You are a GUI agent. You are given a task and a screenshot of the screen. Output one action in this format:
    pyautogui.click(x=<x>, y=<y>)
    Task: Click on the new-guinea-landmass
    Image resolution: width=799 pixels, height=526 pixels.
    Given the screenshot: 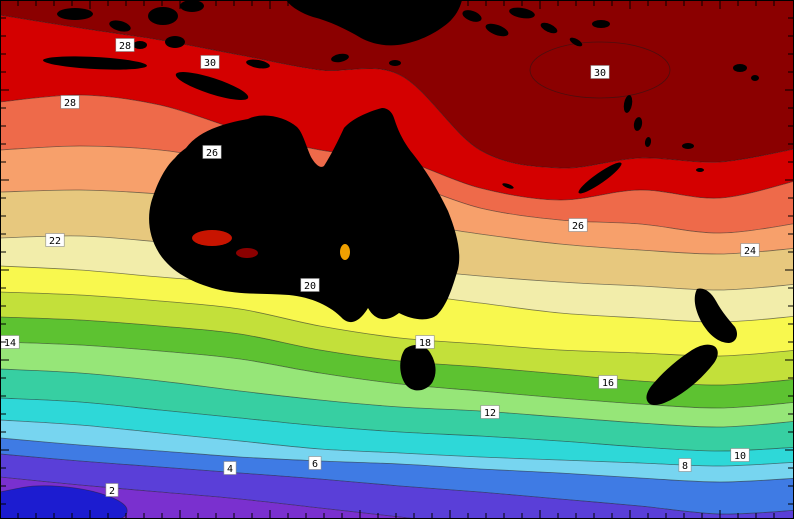 What is the action you would take?
    pyautogui.click(x=374, y=23)
    